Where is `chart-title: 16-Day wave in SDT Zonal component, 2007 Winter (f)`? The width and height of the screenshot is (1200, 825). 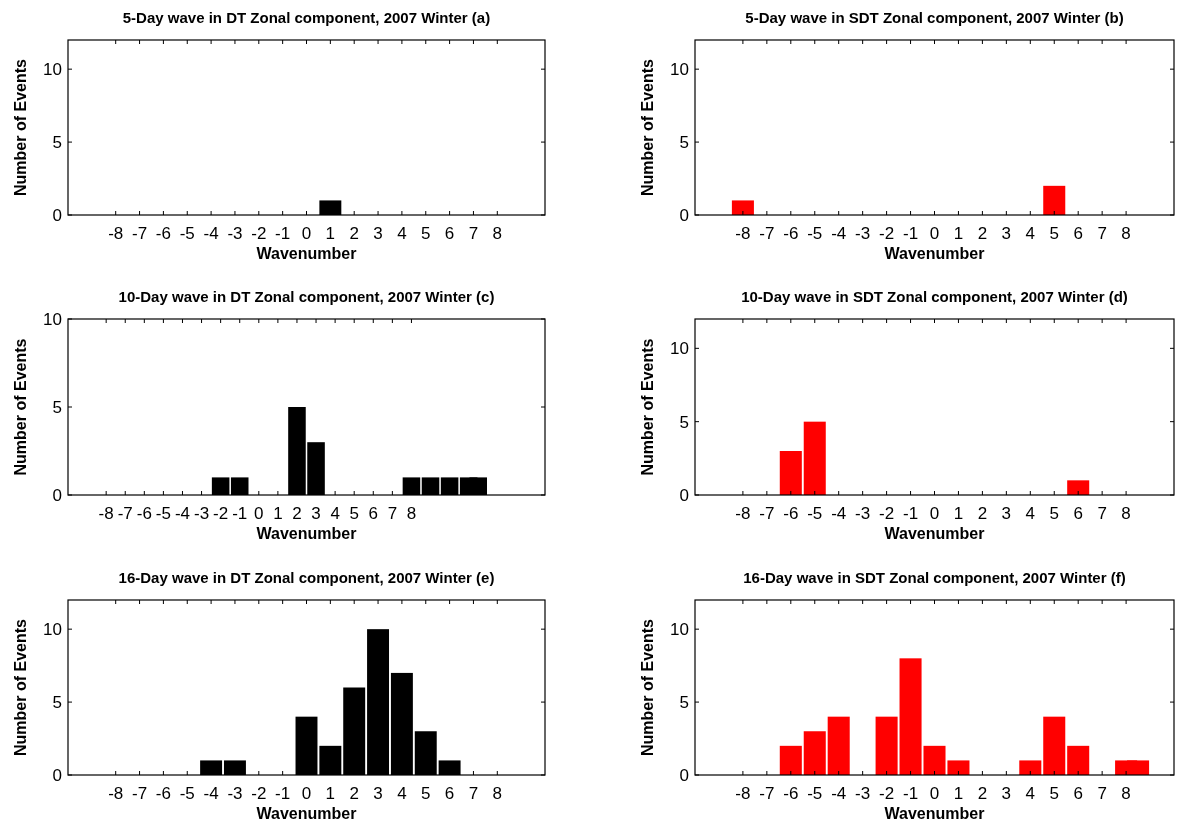
chart-title: 16-Day wave in SDT Zonal component, 2007 Winter (f) is located at coordinates (934, 577).